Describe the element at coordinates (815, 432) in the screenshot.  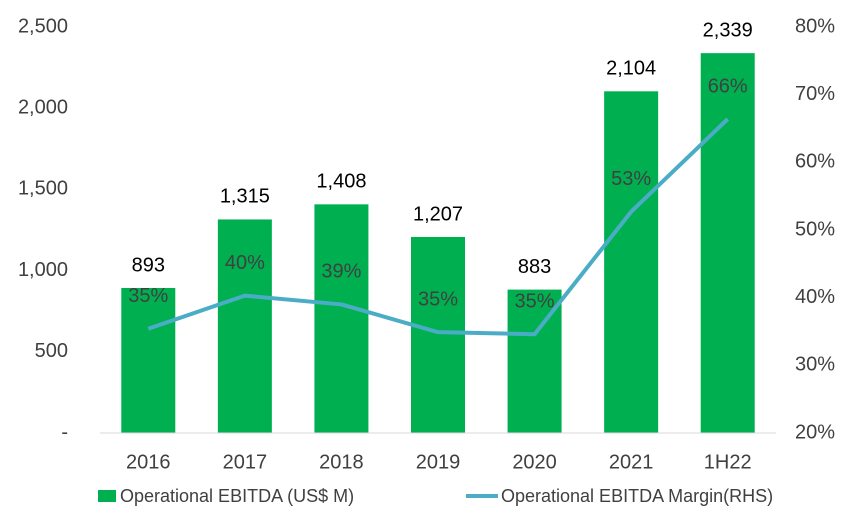
I see `y2-tick-label: 20%` at that location.